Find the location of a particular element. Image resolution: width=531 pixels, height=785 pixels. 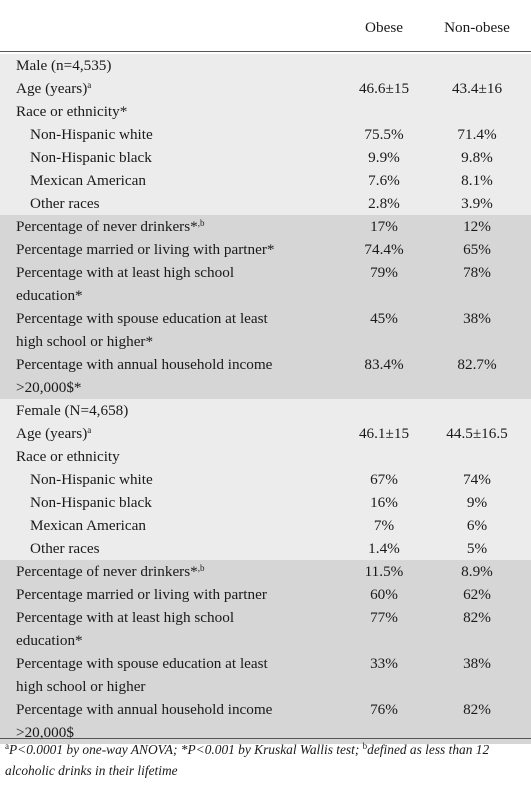

male-group-row: Male (n=4,535) is located at coordinates (265, 65).